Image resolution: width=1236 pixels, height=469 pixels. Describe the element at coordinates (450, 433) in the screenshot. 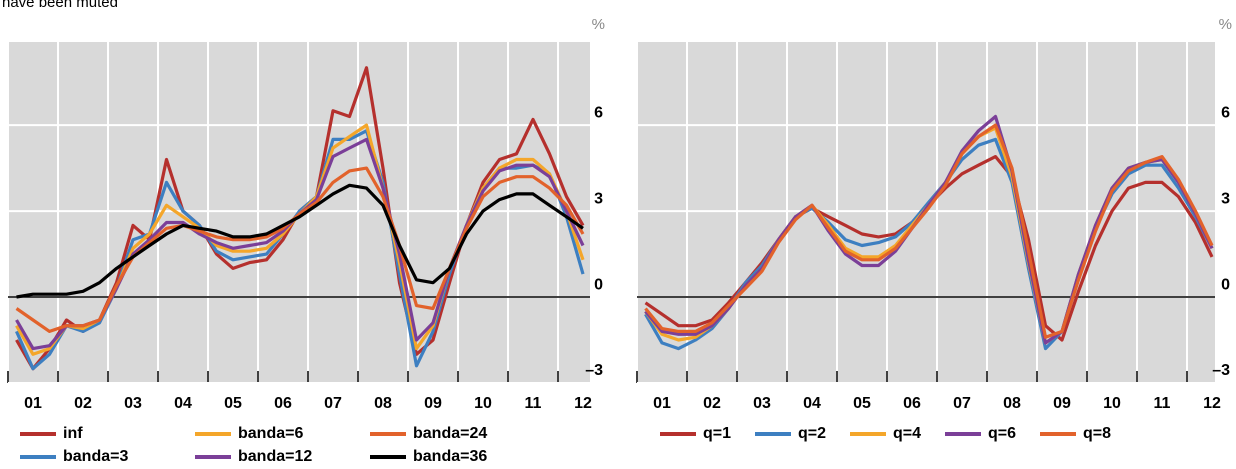

I see `legend-label: banda=24` at that location.